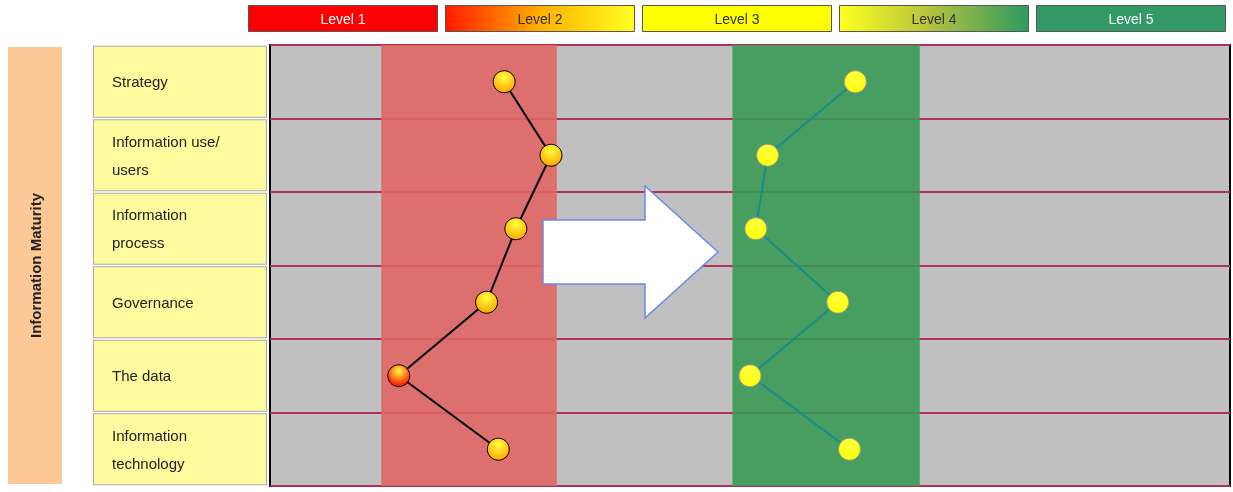  Describe the element at coordinates (737, 18) in the screenshot. I see `text: Level 3` at that location.